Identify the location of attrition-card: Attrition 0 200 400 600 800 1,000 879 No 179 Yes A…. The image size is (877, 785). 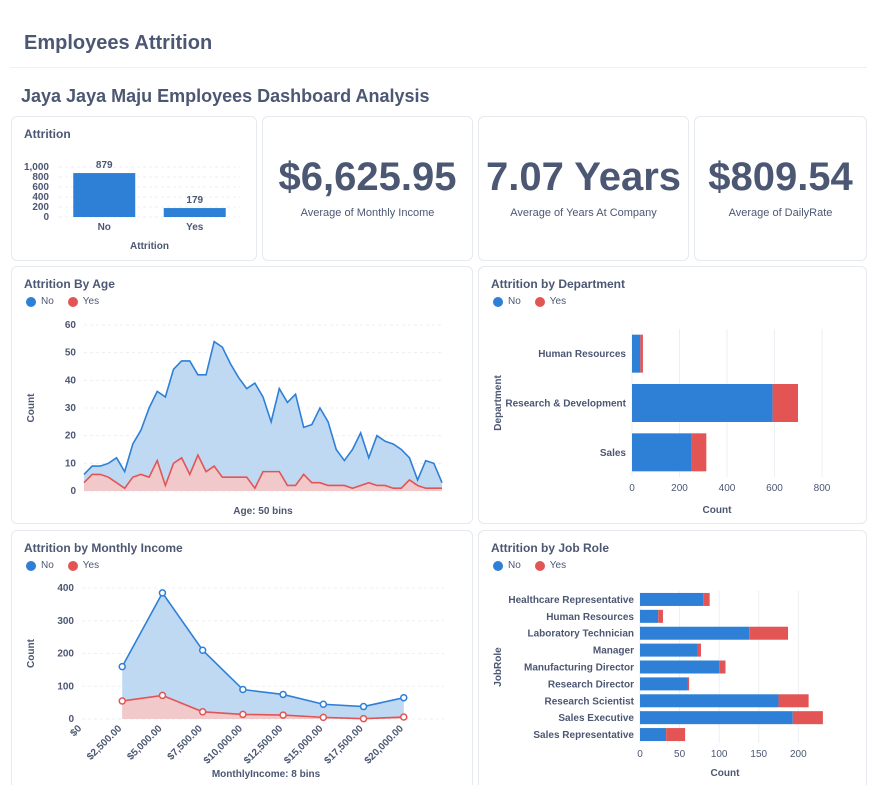
(134, 188).